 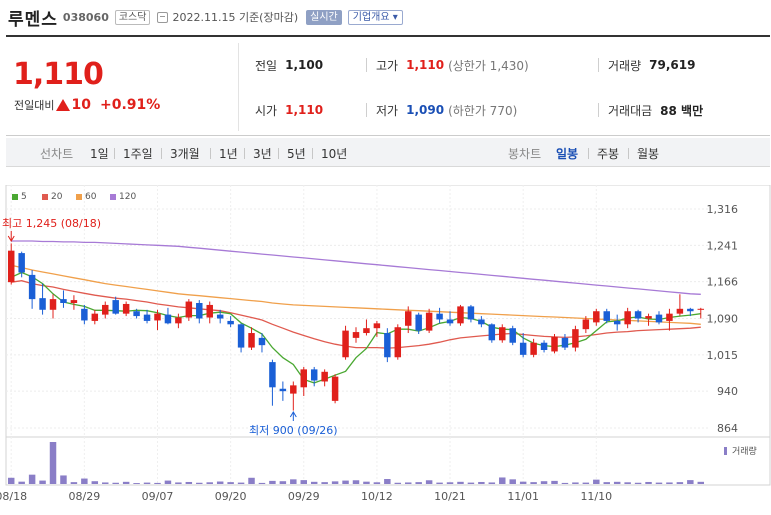 What do you see at coordinates (608, 154) in the screenshot?
I see `candle-weekly-button: 주봉` at bounding box center [608, 154].